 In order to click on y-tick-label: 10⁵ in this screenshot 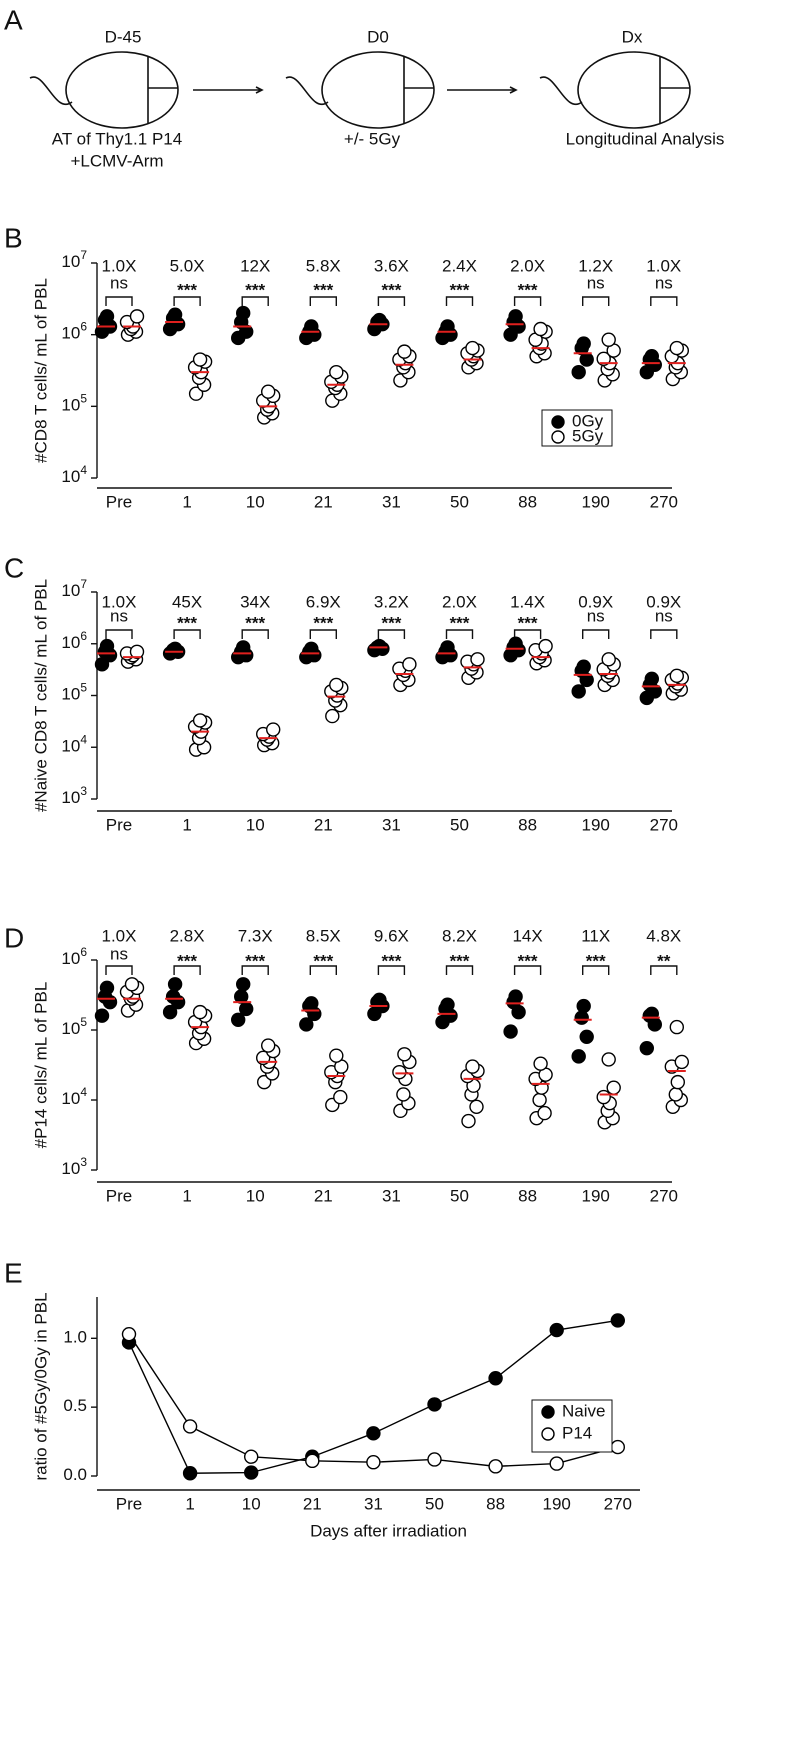, I will do `click(74, 403)`.